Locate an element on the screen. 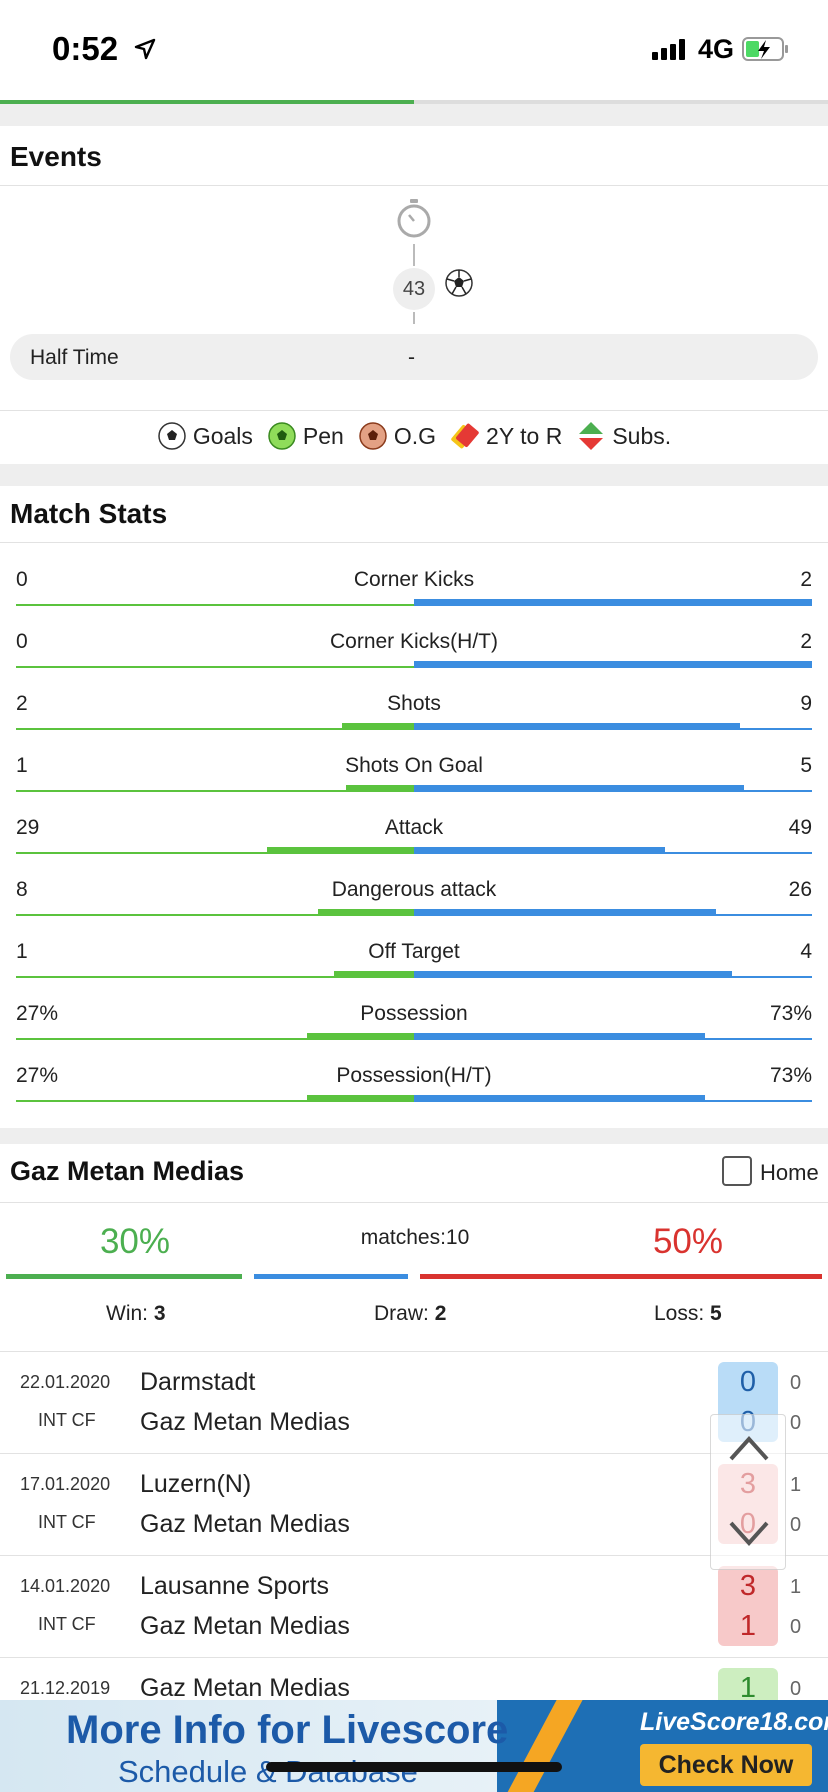  stat-away-value: 49 is located at coordinates (800, 827).